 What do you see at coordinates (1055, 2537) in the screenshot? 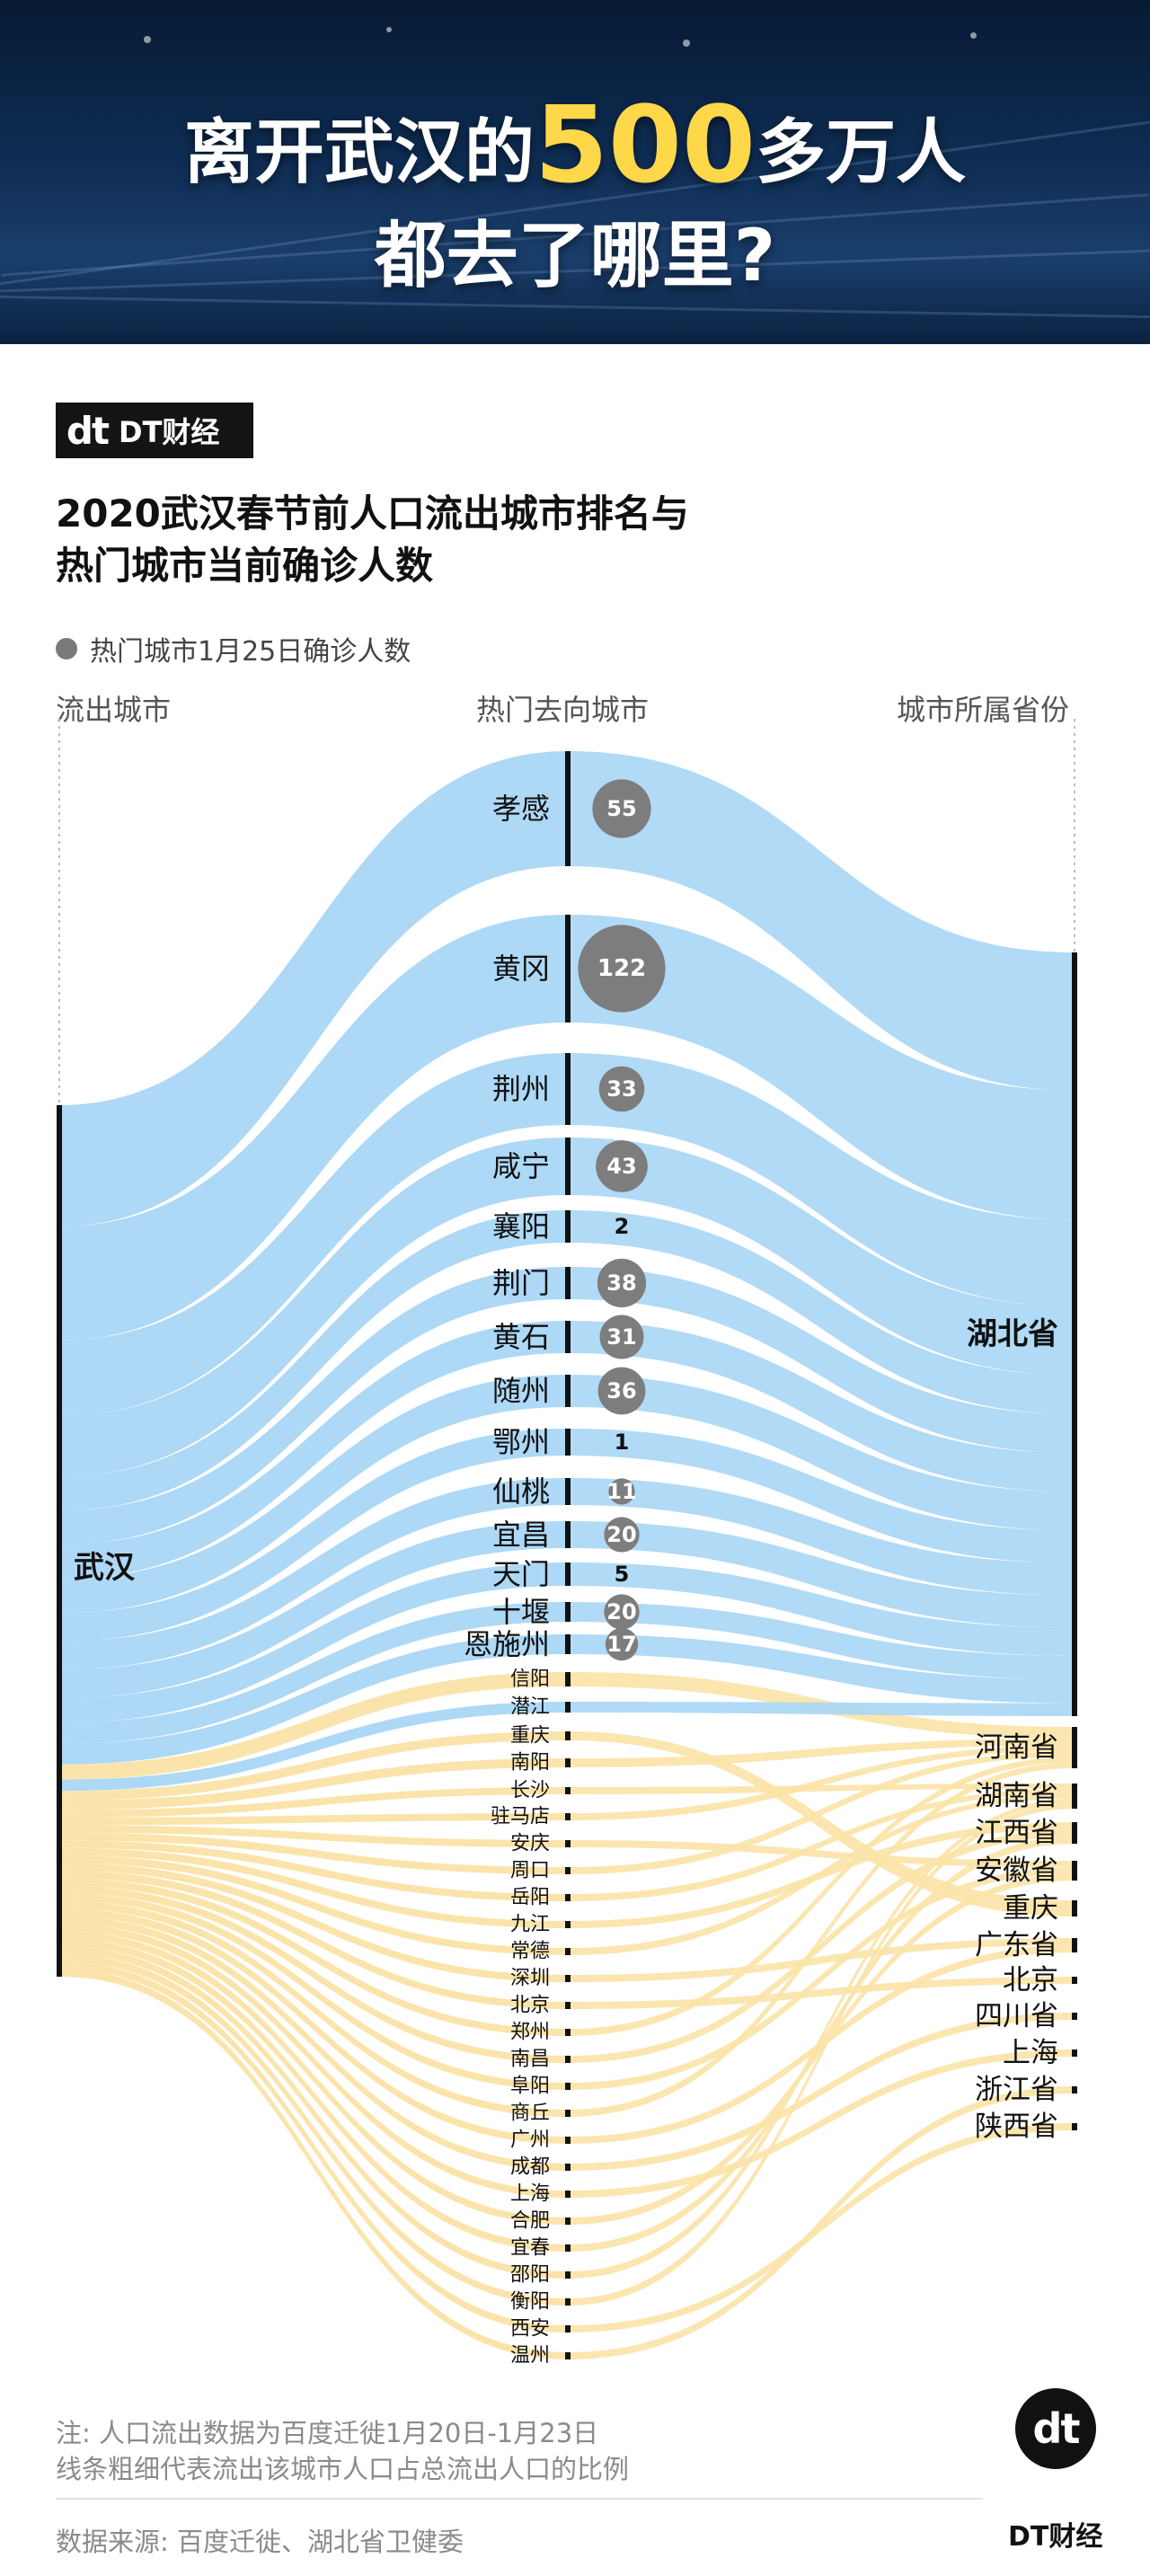
I see `footer-logo-text: DT财经` at bounding box center [1055, 2537].